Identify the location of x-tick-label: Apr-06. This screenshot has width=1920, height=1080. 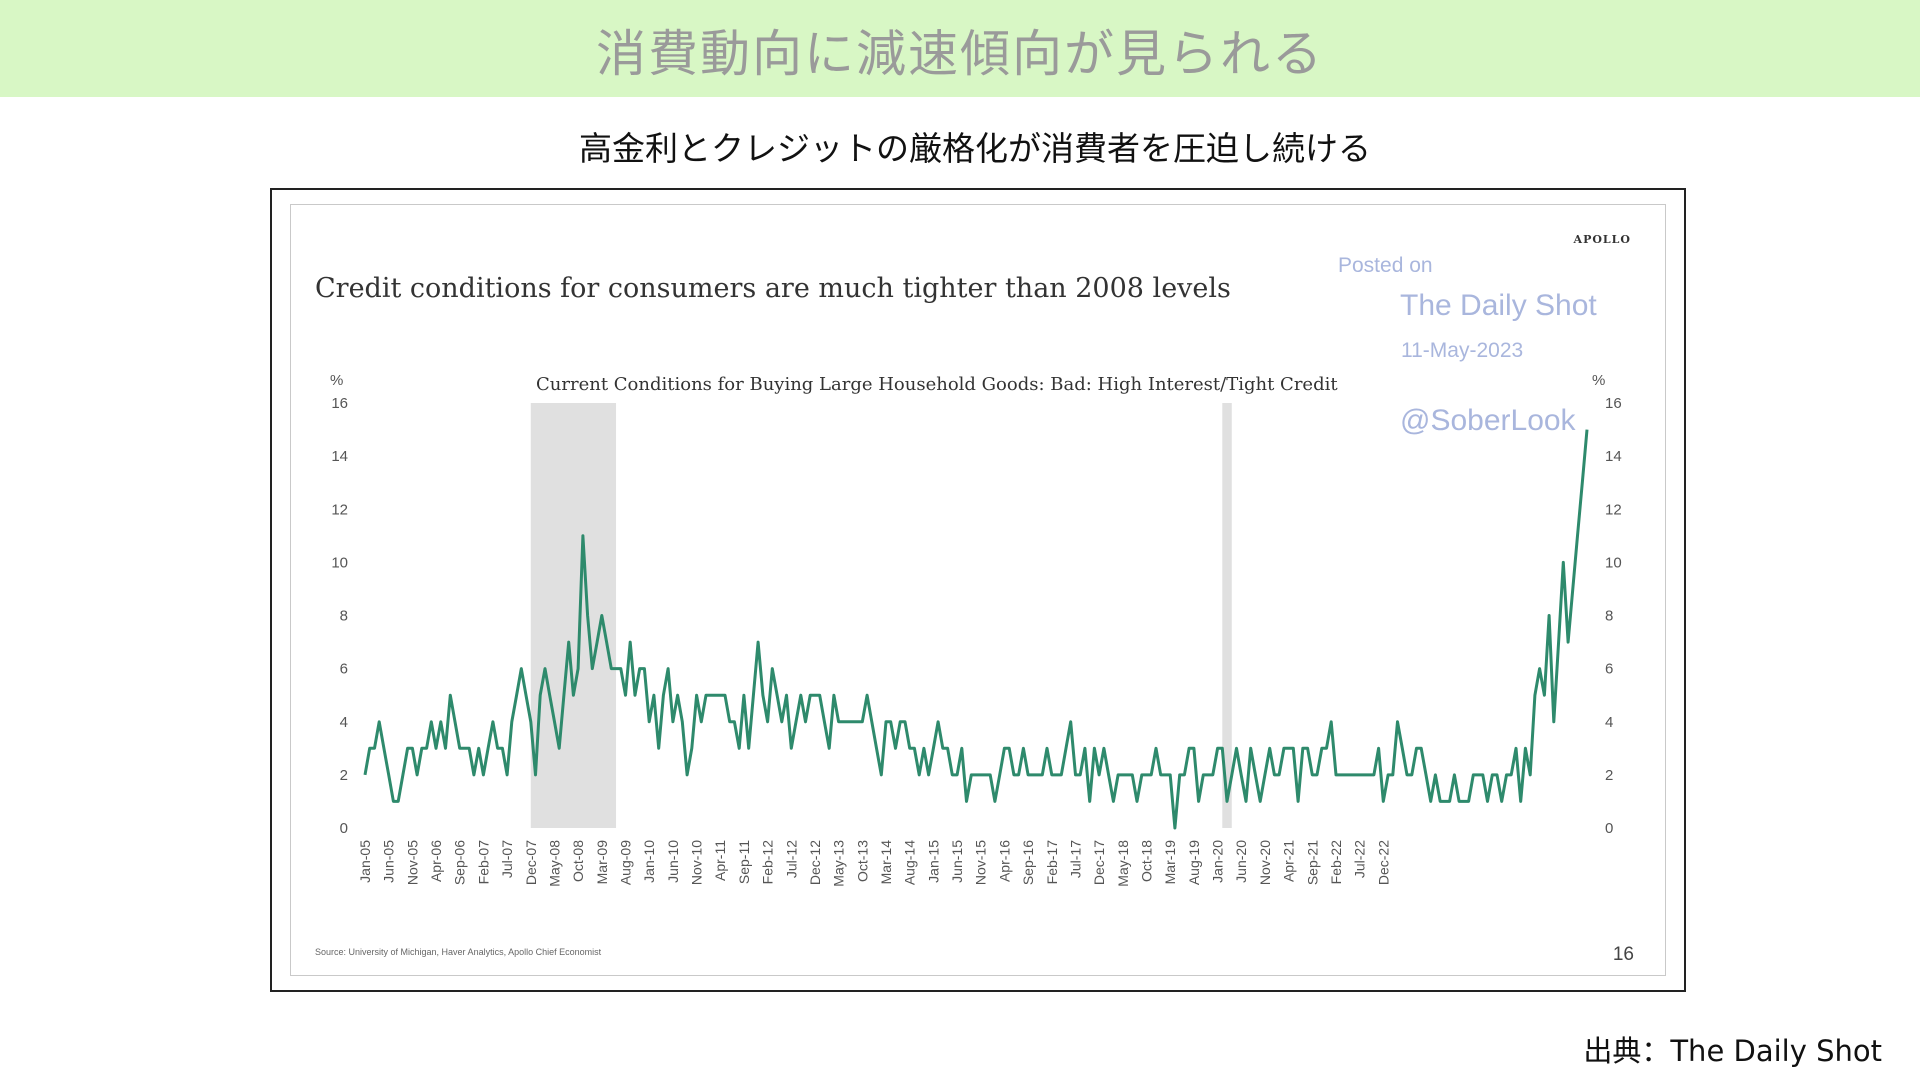
(436, 861).